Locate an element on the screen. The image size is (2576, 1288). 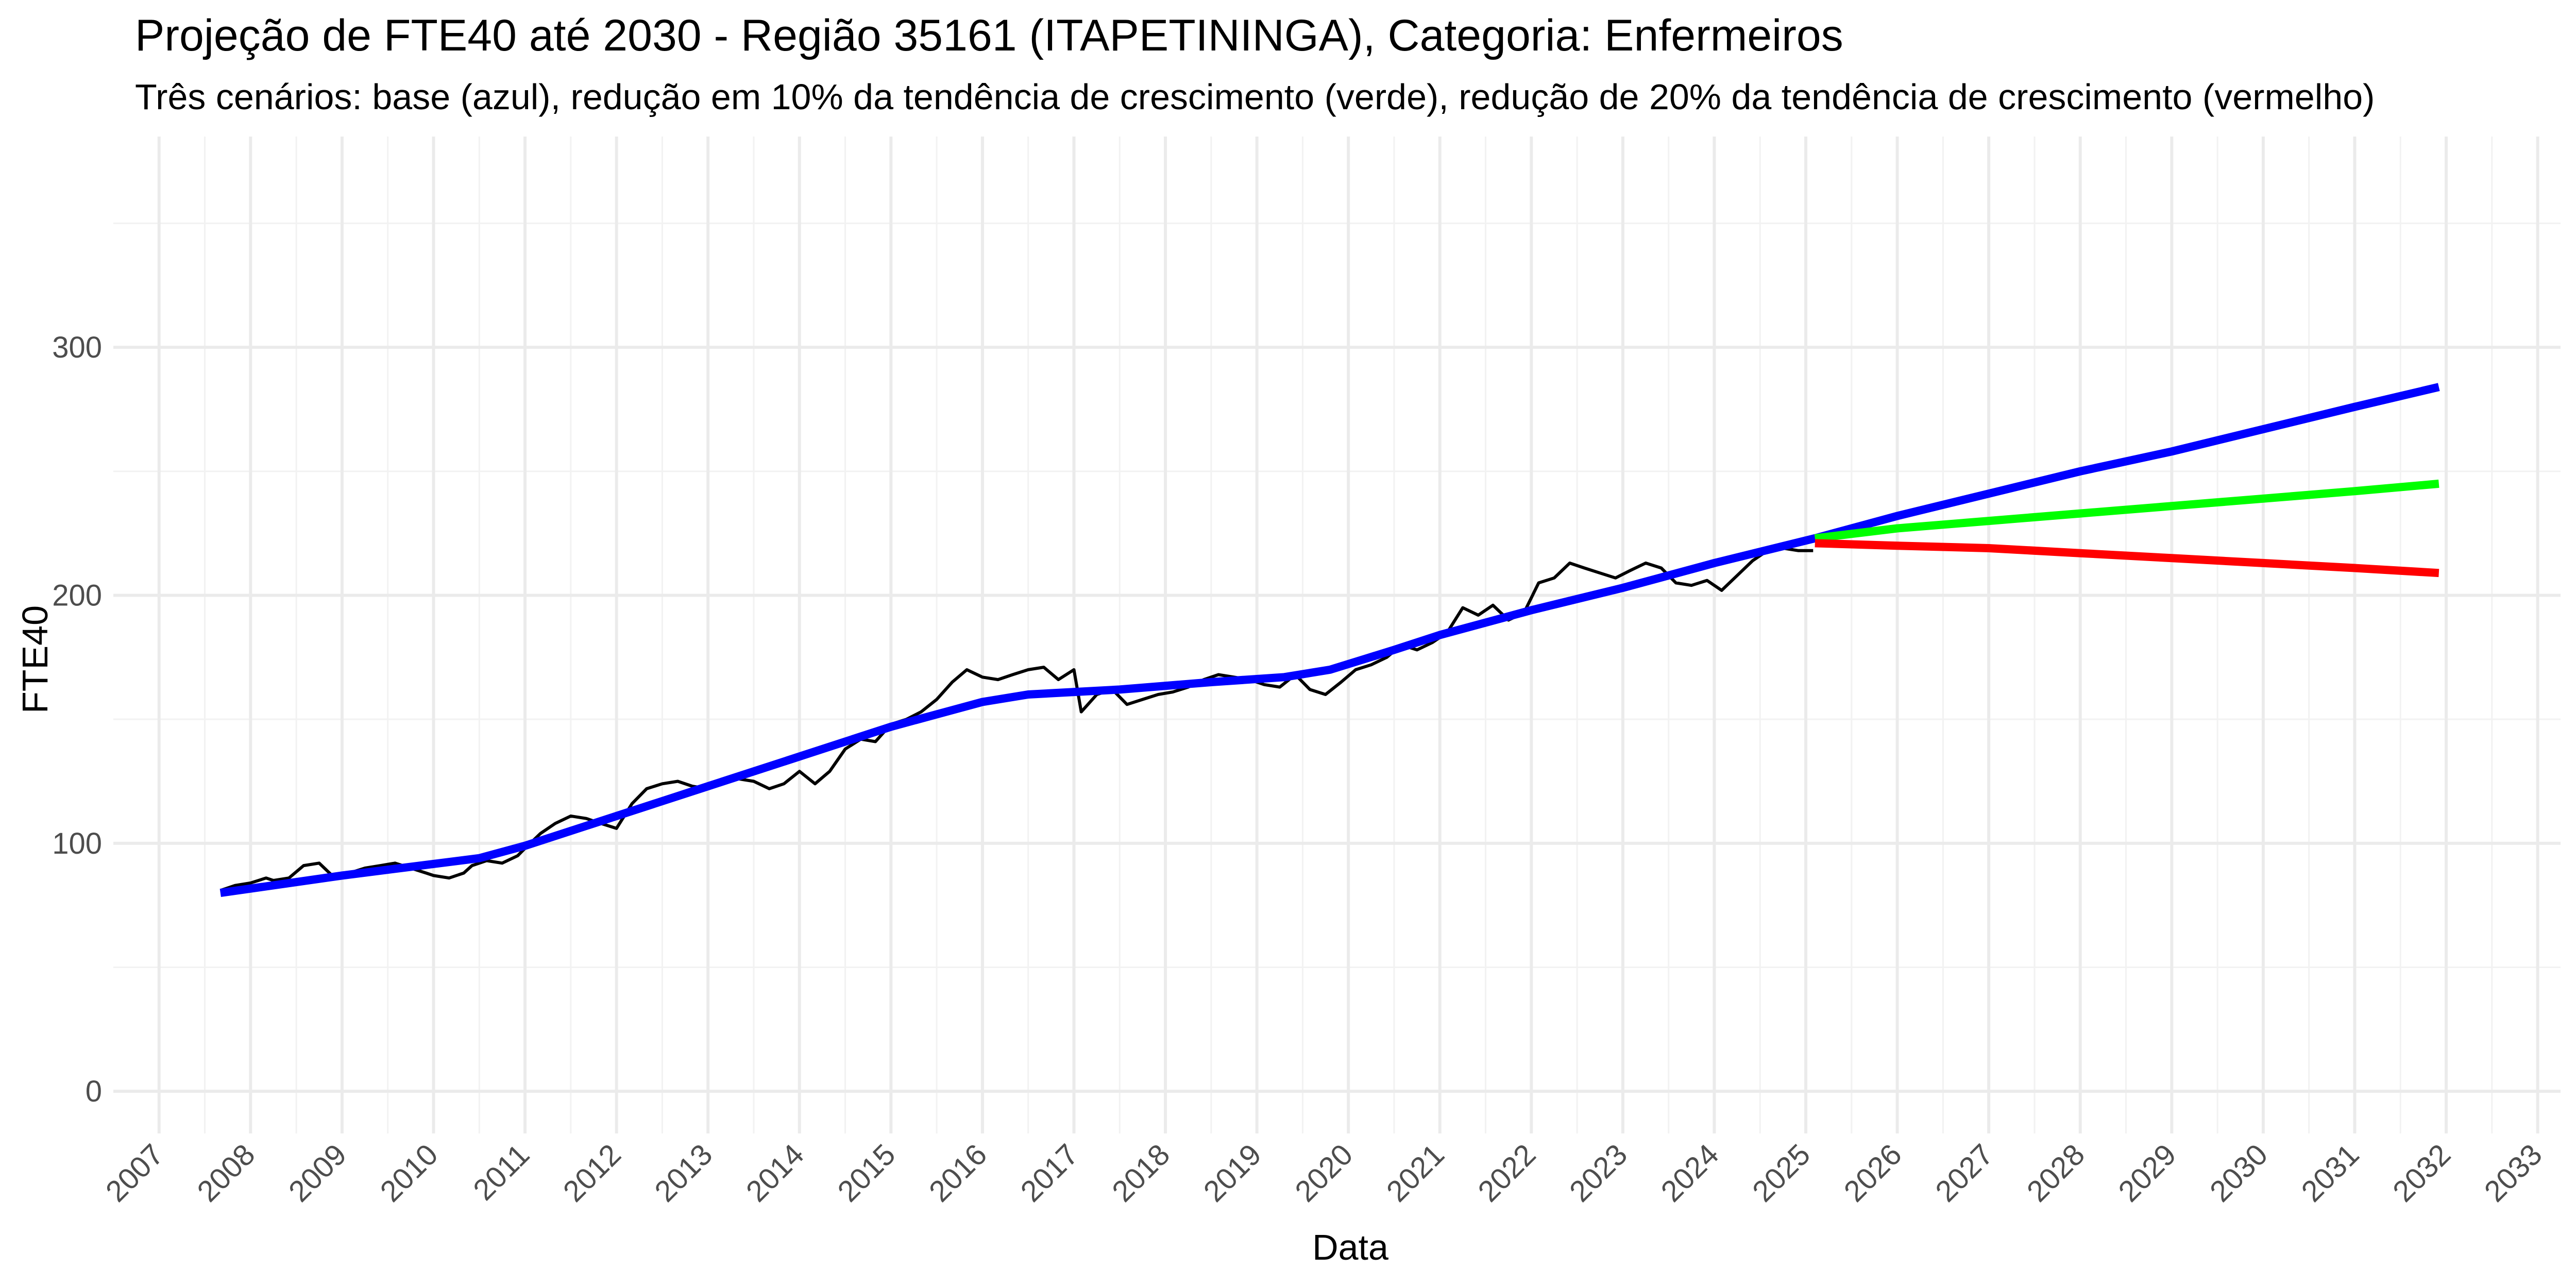
reduction-20-line is located at coordinates (2127, 558).